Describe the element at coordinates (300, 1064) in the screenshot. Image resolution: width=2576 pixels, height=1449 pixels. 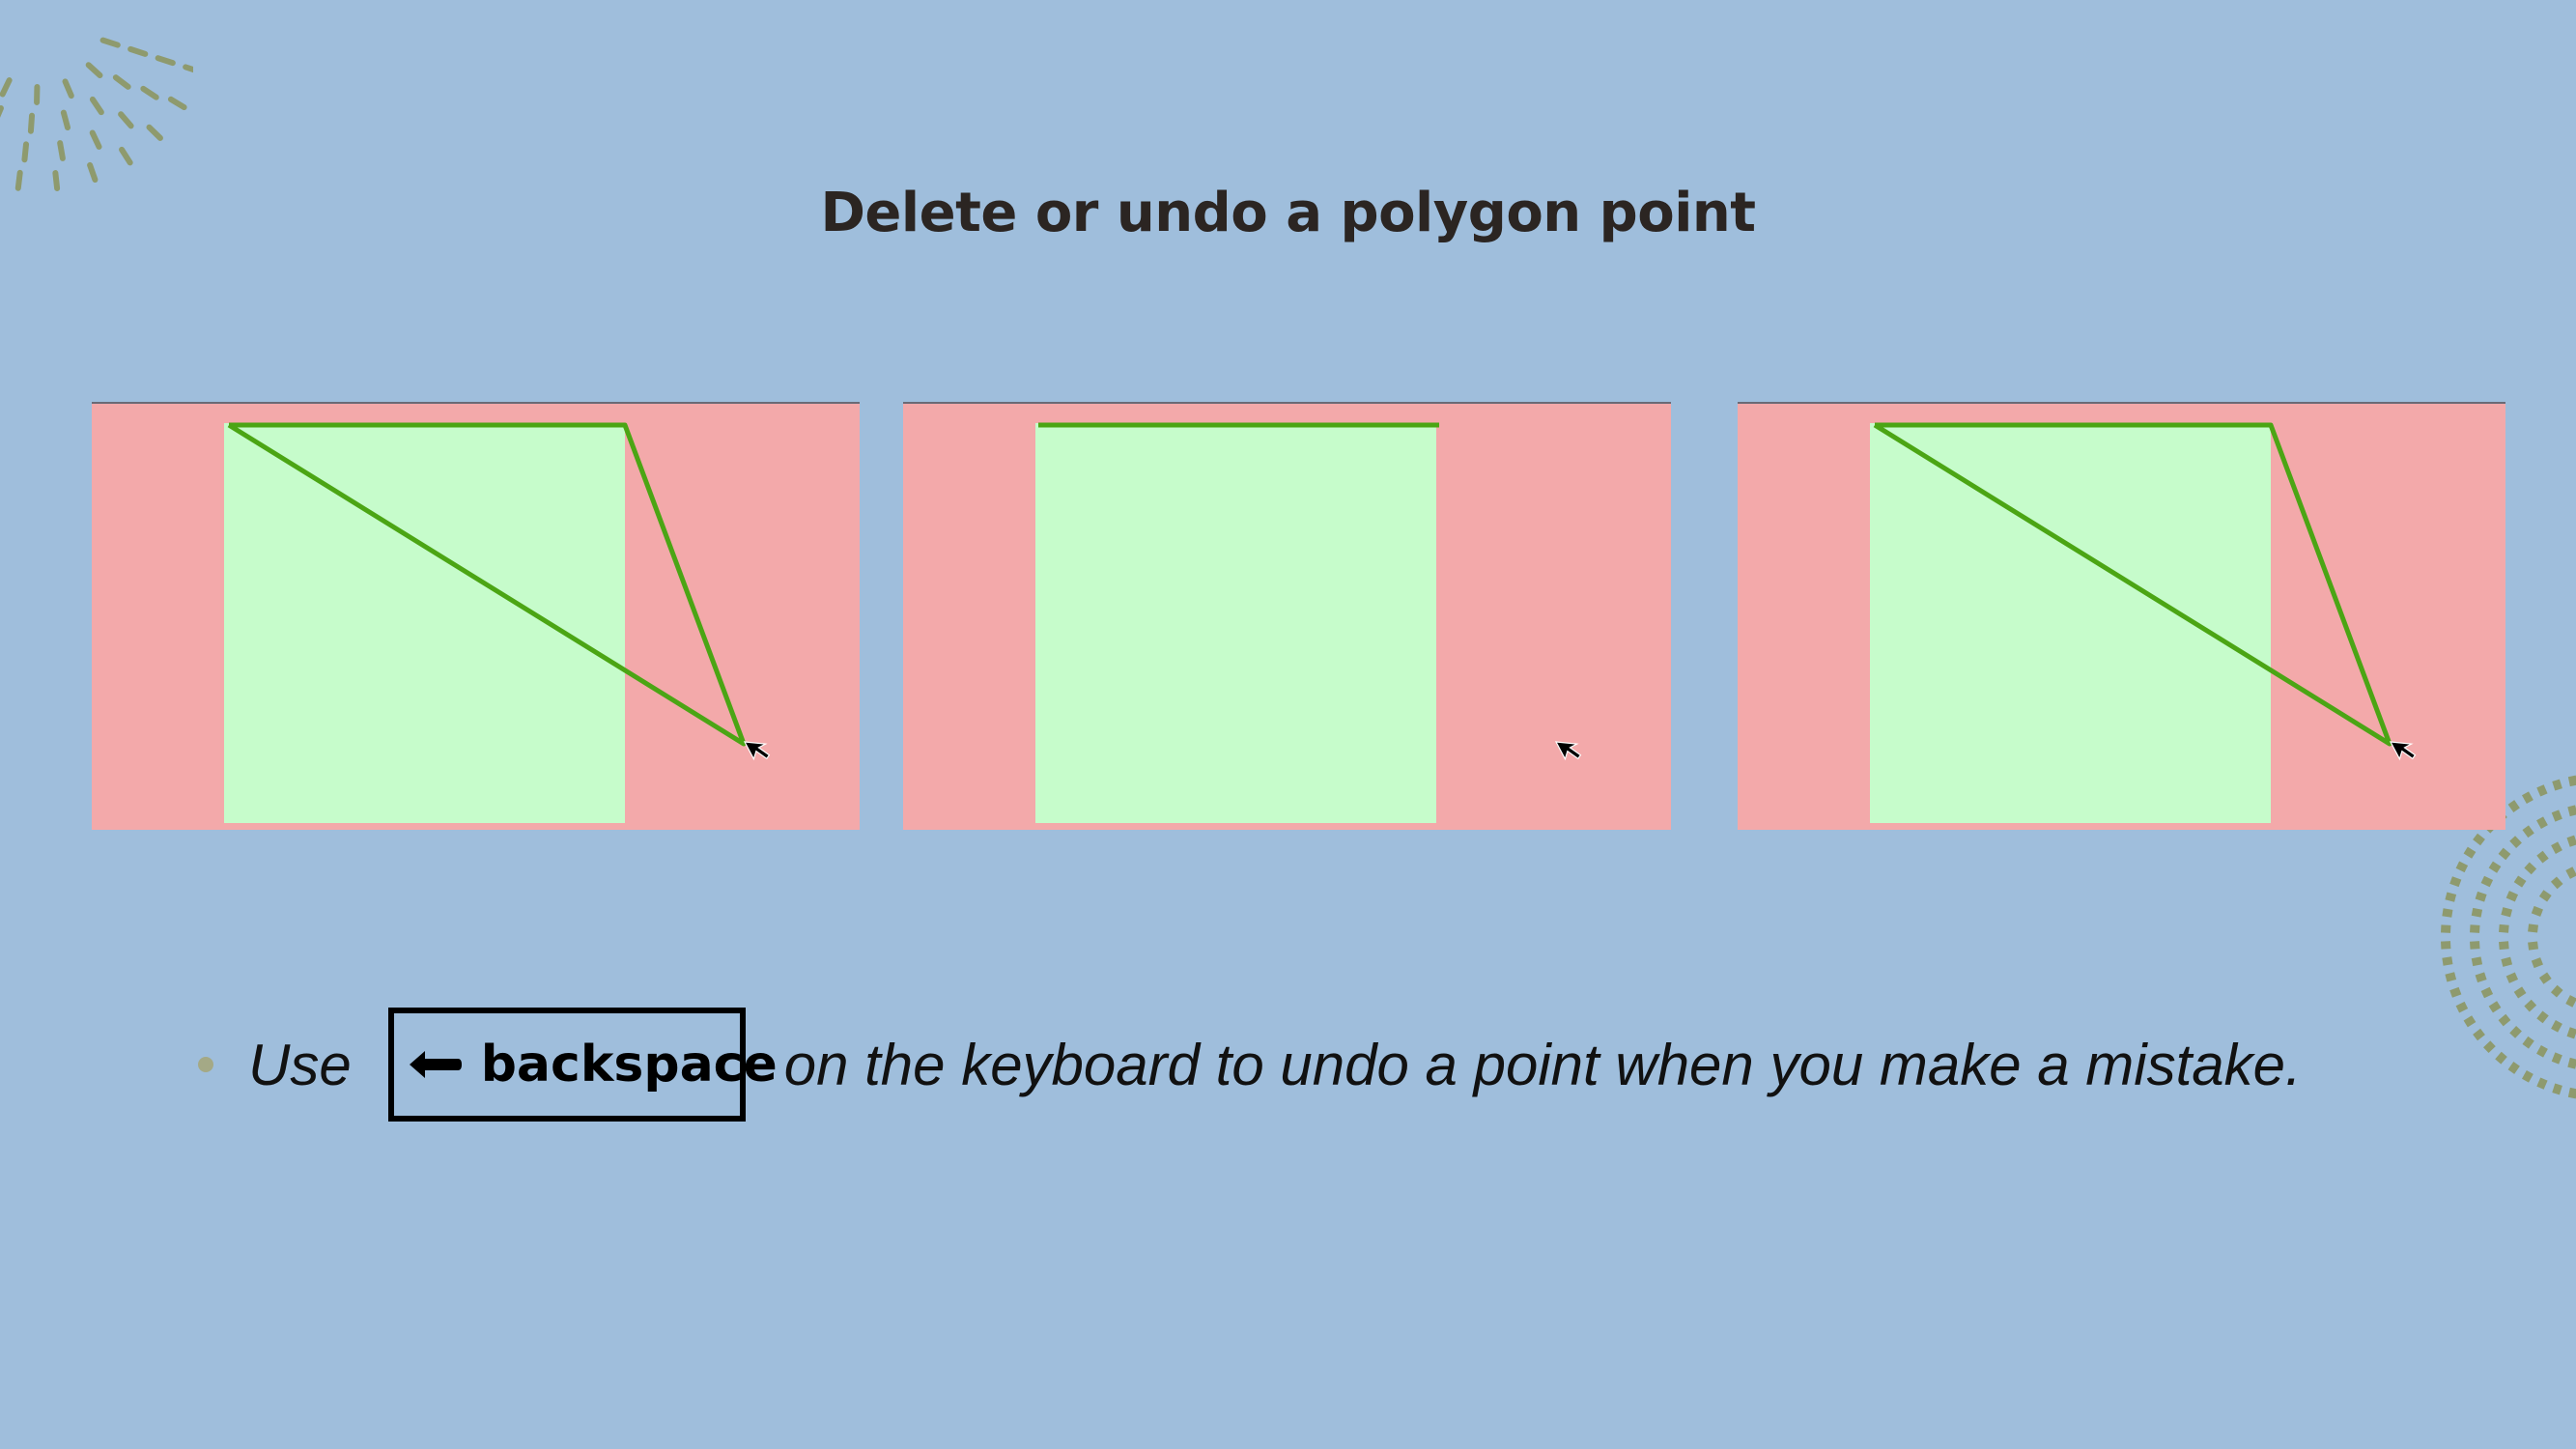
I see `instruction-prefix: Use` at that location.